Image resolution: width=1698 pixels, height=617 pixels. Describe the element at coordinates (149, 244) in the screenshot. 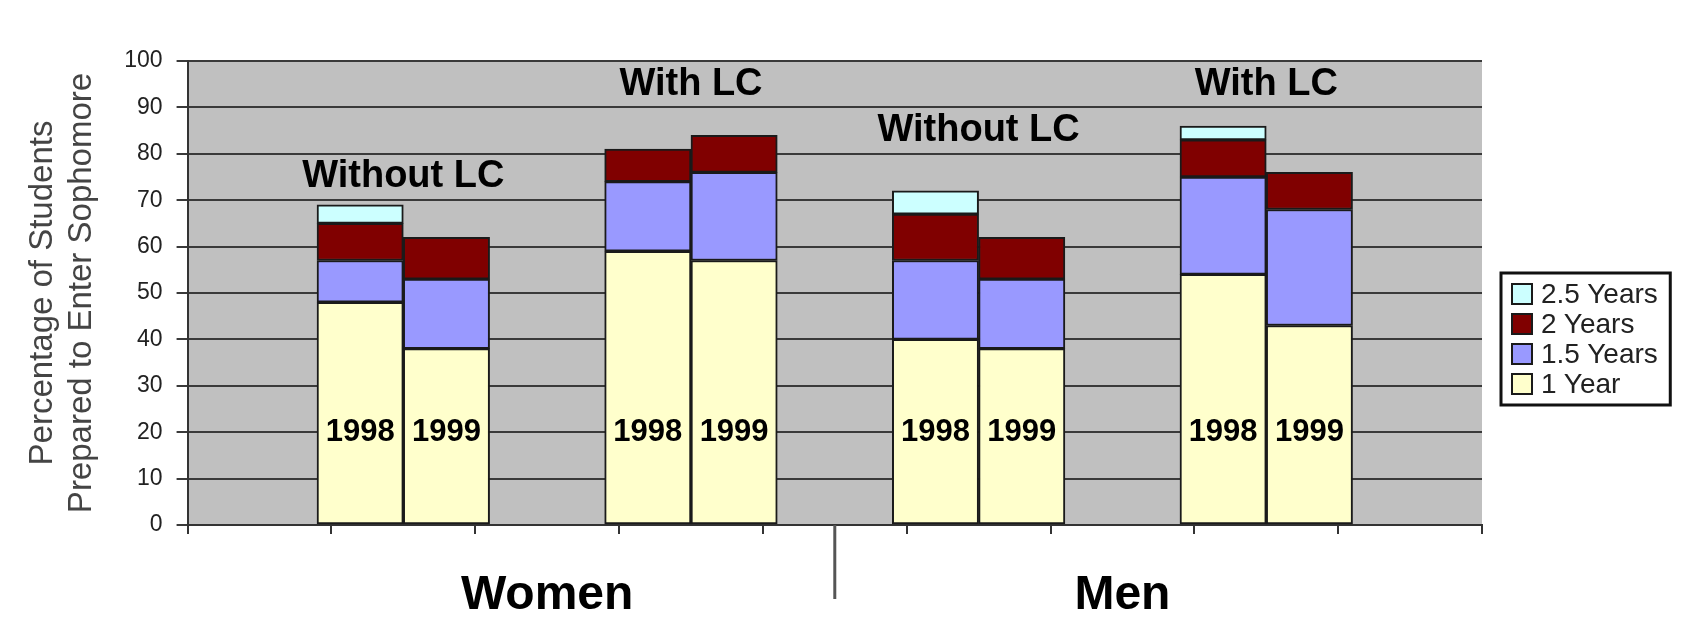

I see `y-tick-label: 60` at that location.